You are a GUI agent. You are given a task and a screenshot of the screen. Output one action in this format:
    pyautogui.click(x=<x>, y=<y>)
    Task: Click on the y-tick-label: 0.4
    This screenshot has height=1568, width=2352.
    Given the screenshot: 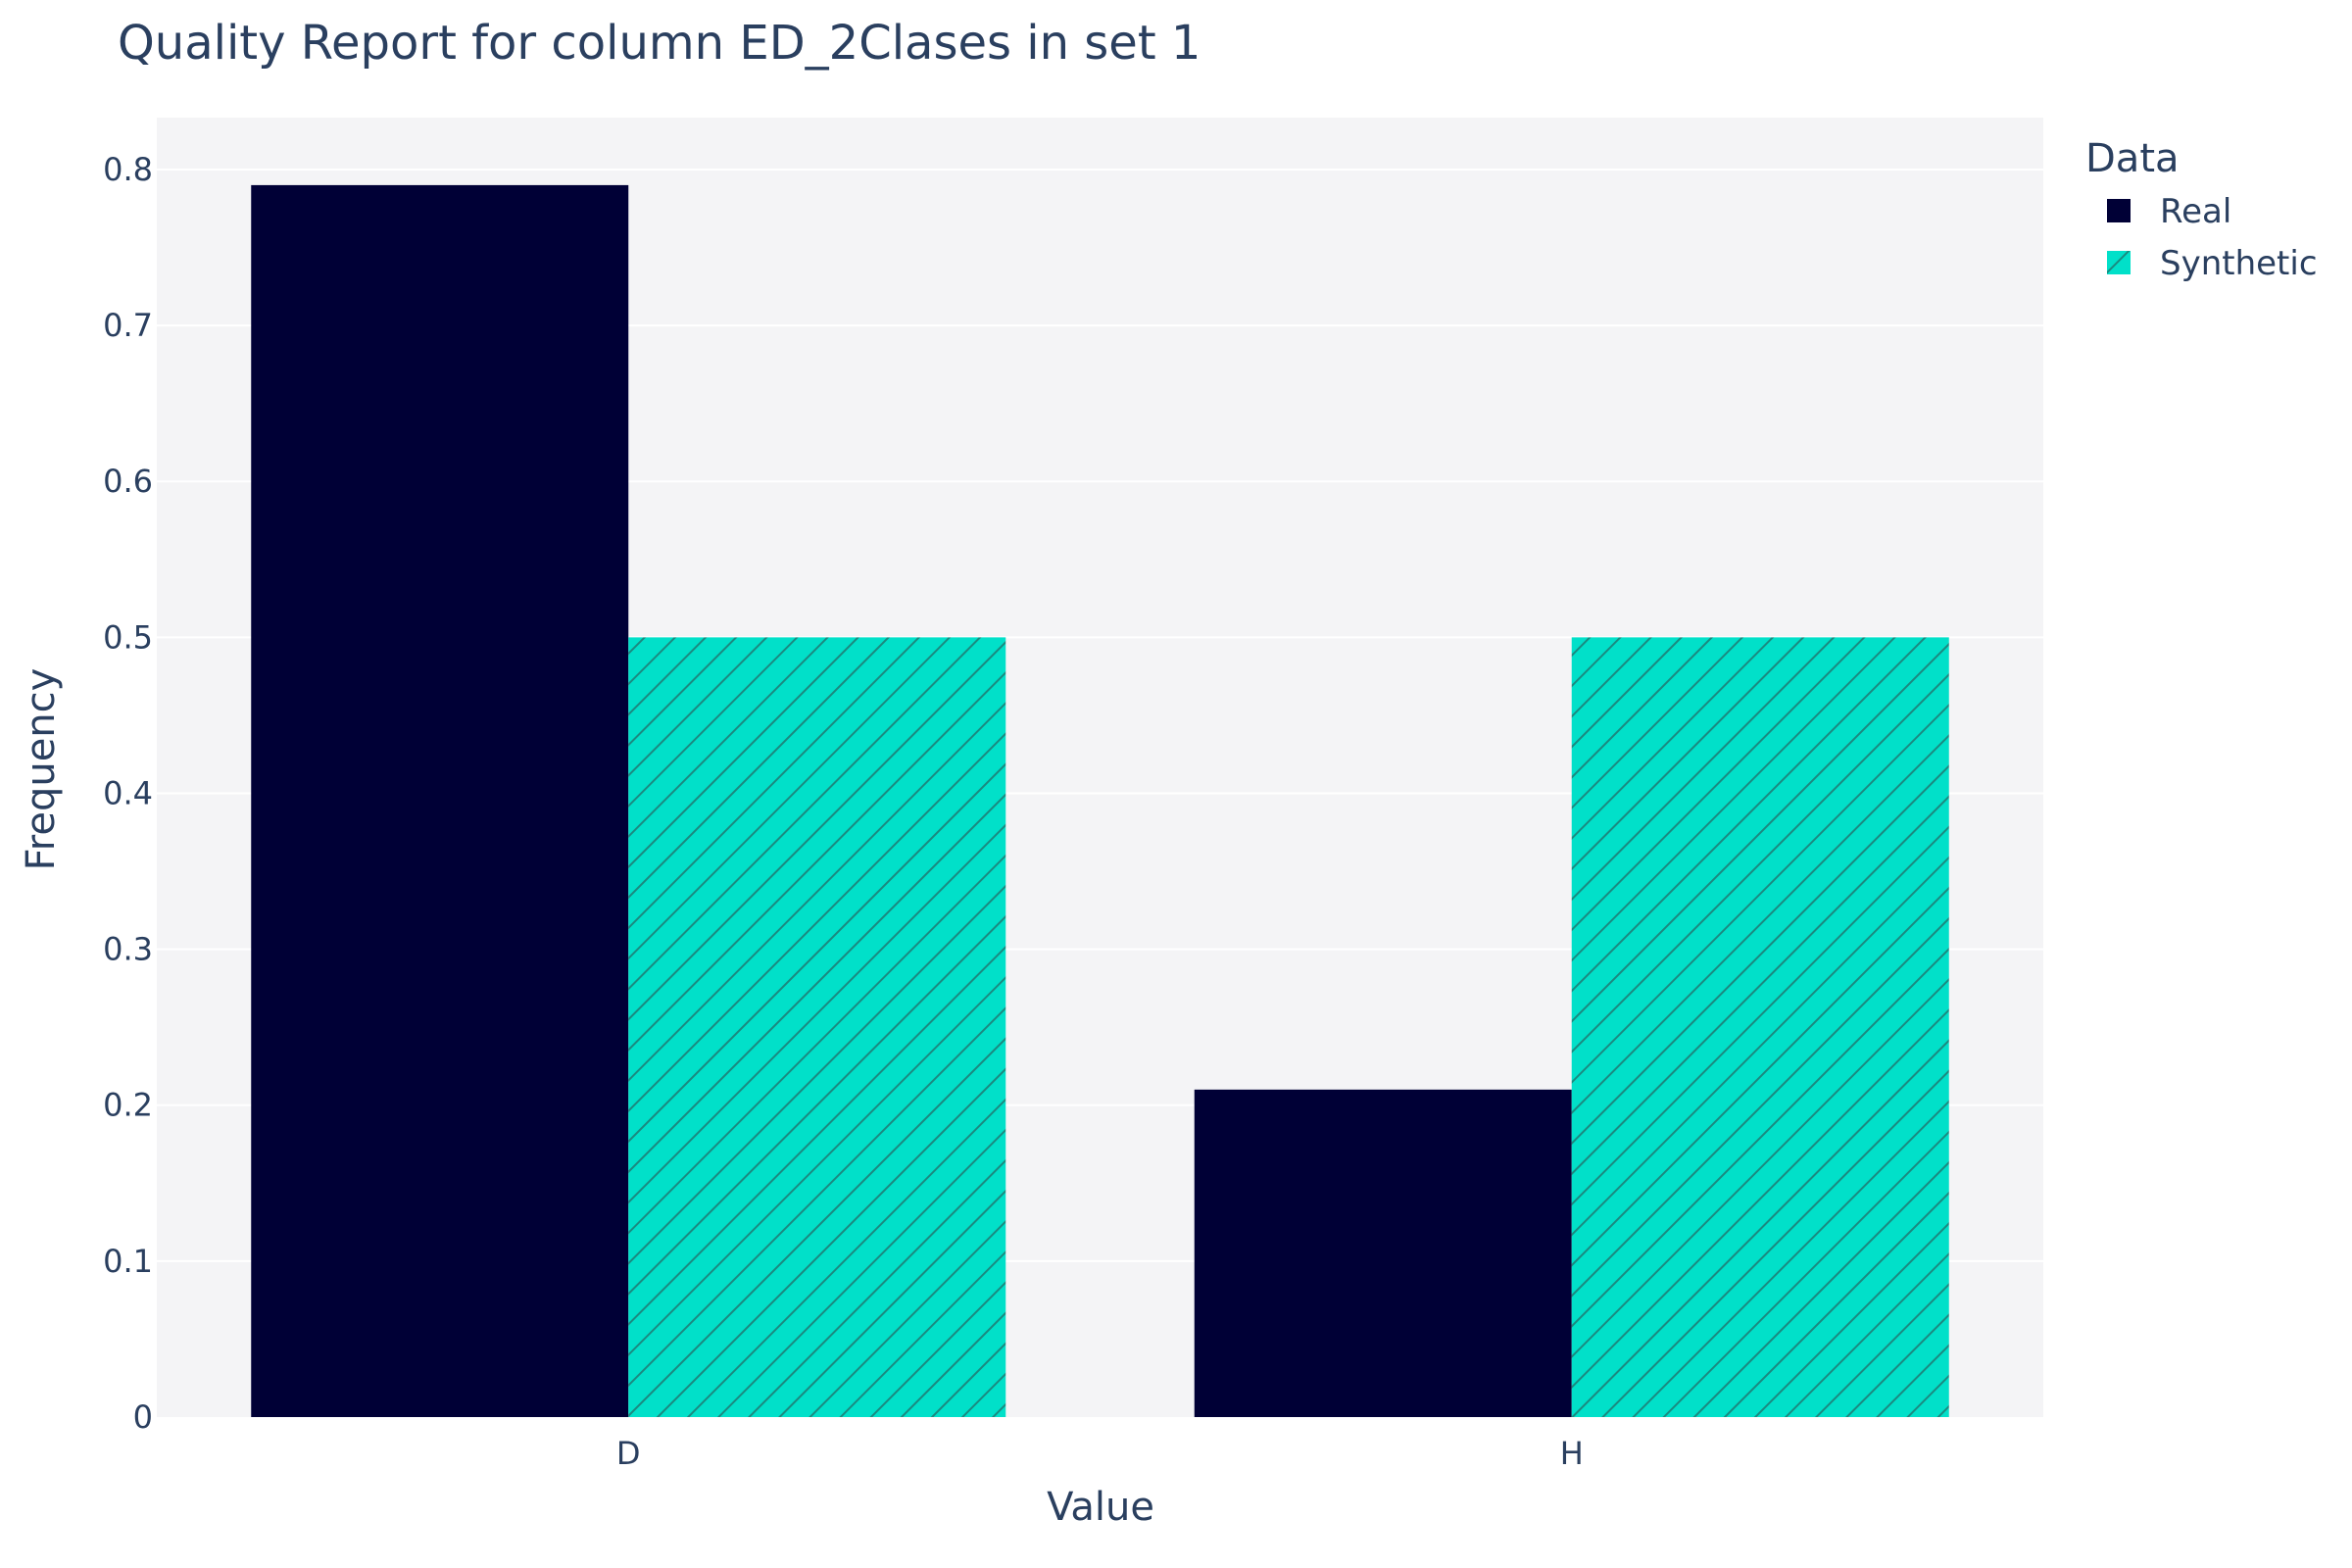 What is the action you would take?
    pyautogui.click(x=128, y=793)
    